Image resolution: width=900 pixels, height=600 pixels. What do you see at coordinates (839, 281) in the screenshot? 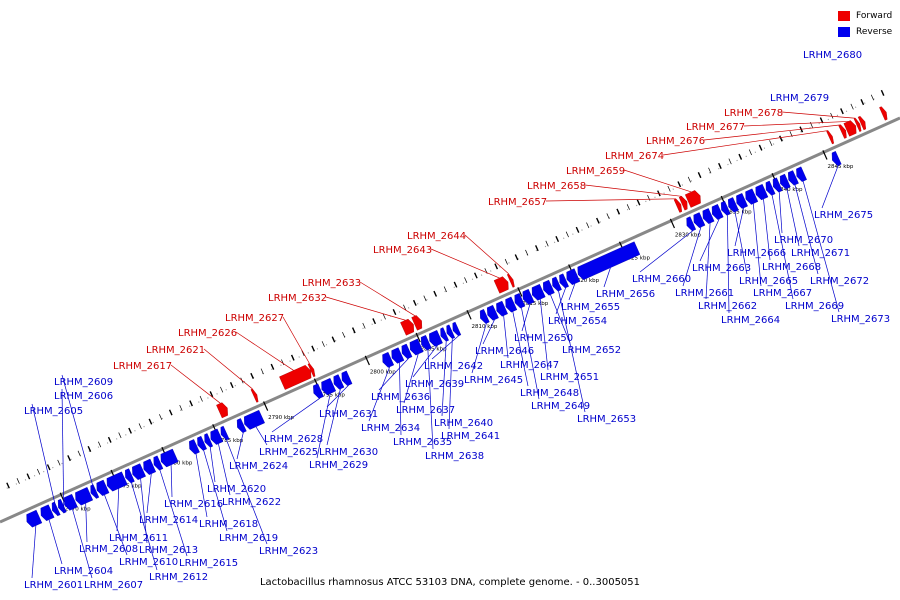
I see `gene-label-lrhm_2672: LRHM_2672` at bounding box center [839, 281].